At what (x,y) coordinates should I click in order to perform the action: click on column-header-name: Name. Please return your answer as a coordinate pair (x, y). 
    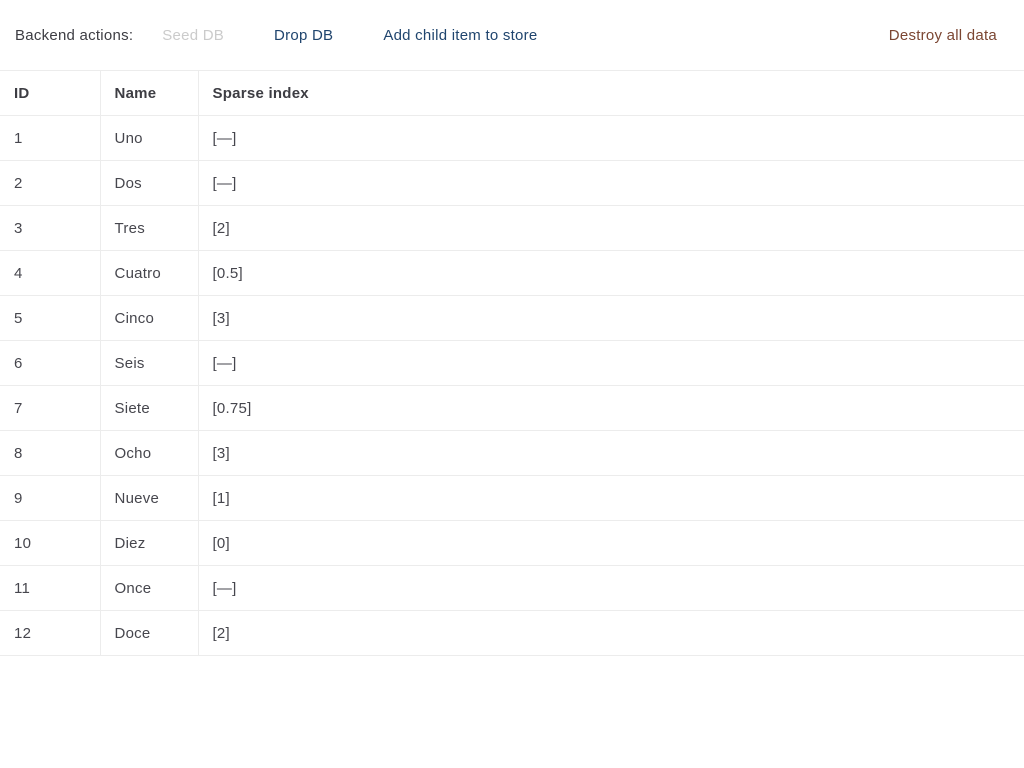
    Looking at the image, I should click on (149, 93).